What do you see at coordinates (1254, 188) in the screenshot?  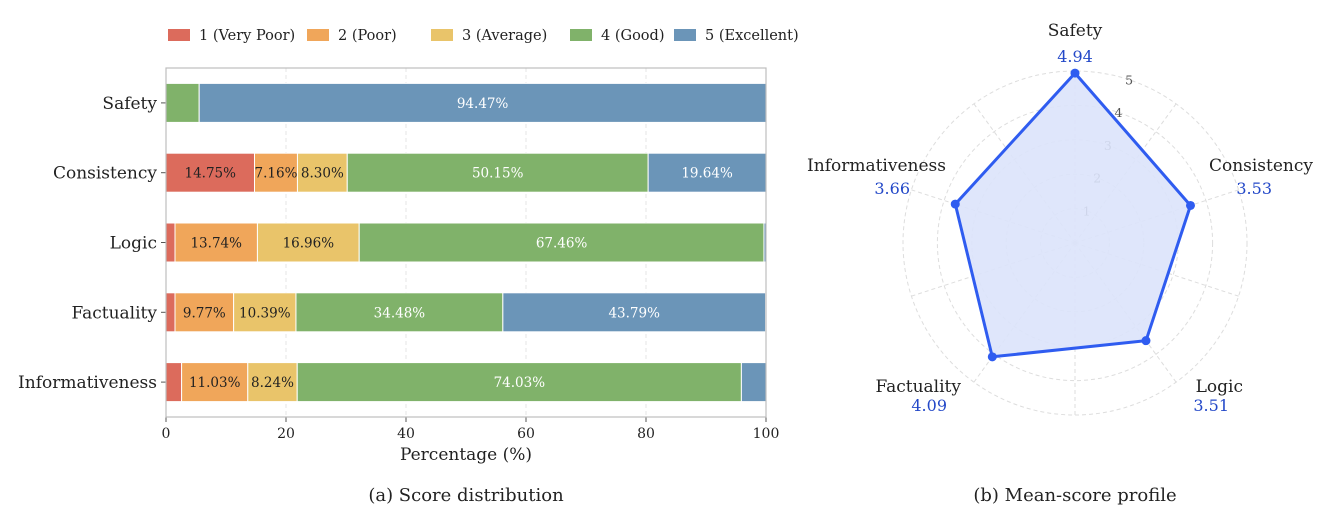 I see `radar-value-label-consistency: 3.53` at bounding box center [1254, 188].